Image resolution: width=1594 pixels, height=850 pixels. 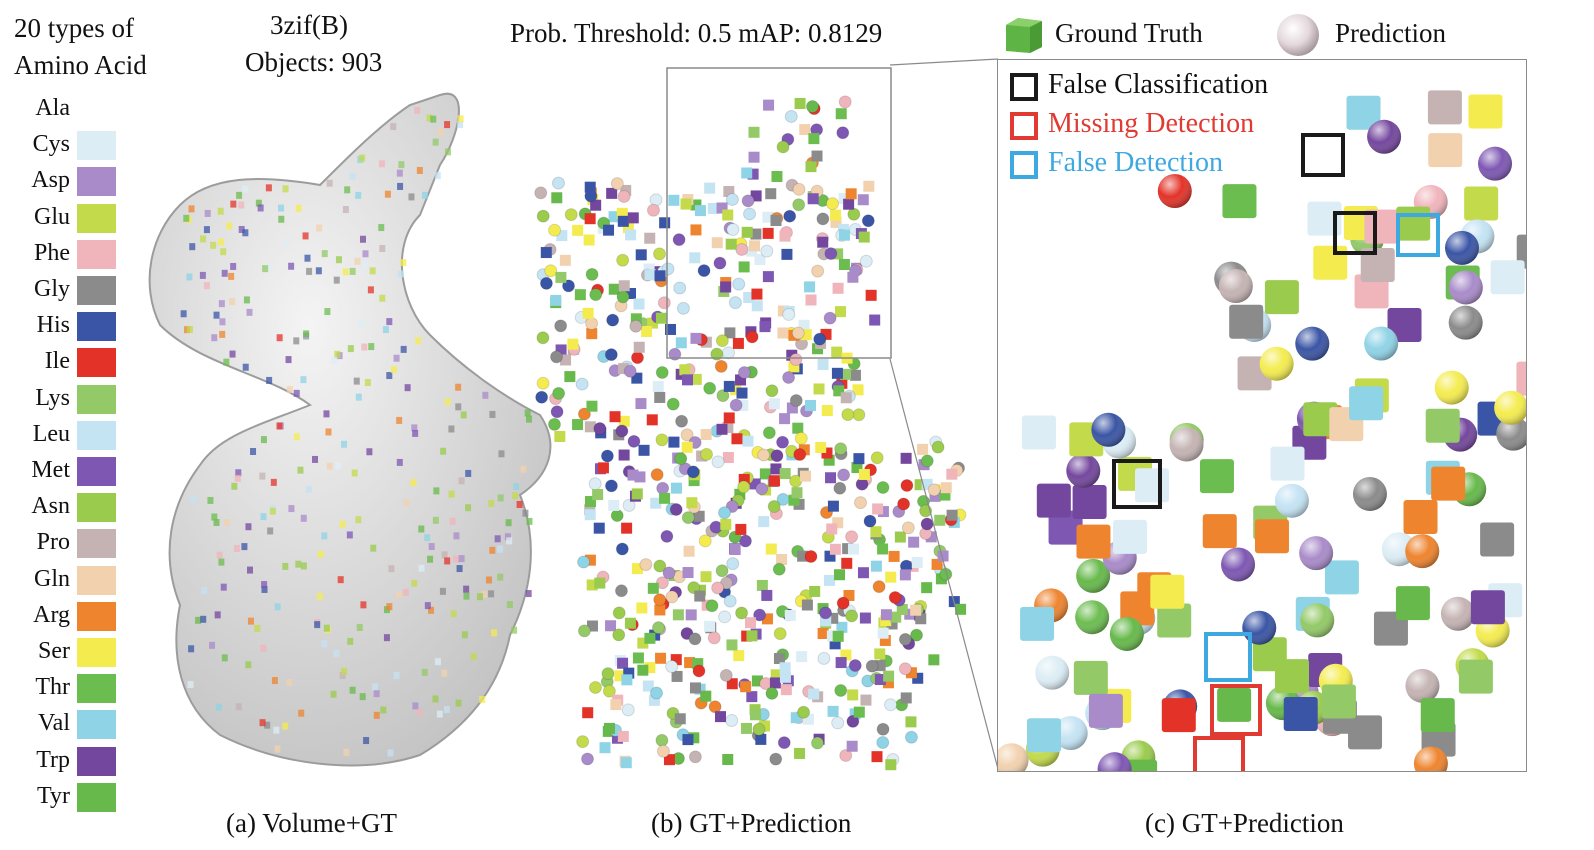 I want to click on zoom-connector, so click(x=944, y=414).